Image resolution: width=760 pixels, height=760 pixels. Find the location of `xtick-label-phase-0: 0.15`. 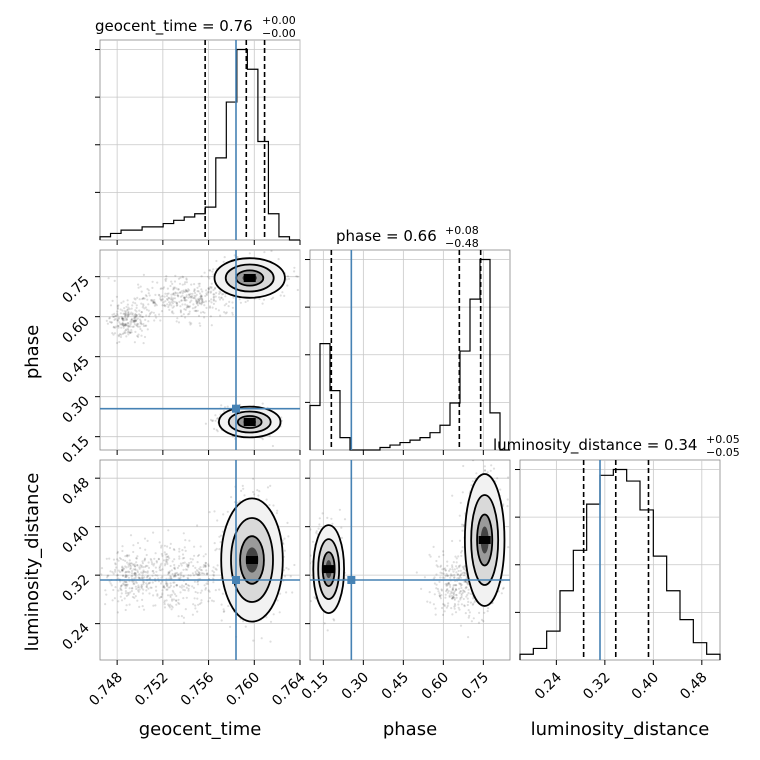

xtick-label-phase-0: 0.15 is located at coordinates (315, 686).